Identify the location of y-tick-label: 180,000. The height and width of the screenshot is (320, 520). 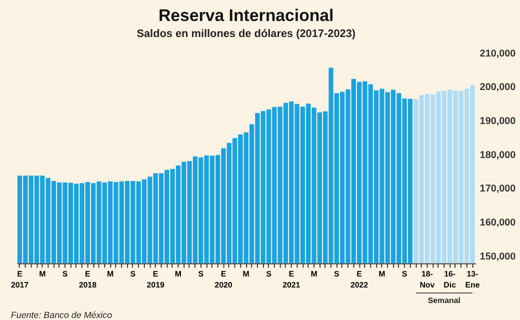
(498, 155).